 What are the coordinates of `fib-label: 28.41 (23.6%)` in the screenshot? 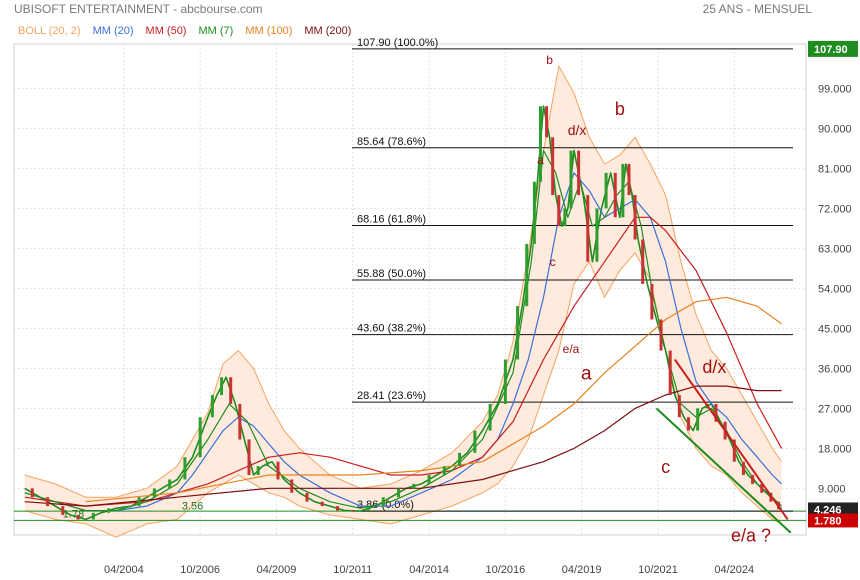 It's located at (391, 396).